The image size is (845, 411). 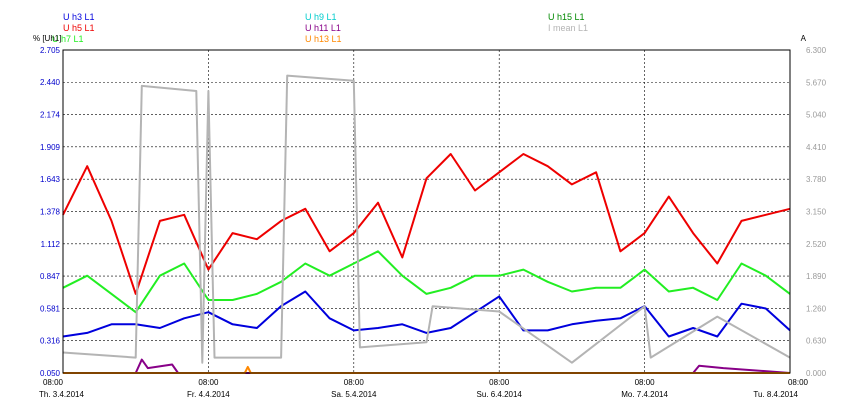 I want to click on legend-entry: I mean L1, so click(x=568, y=28).